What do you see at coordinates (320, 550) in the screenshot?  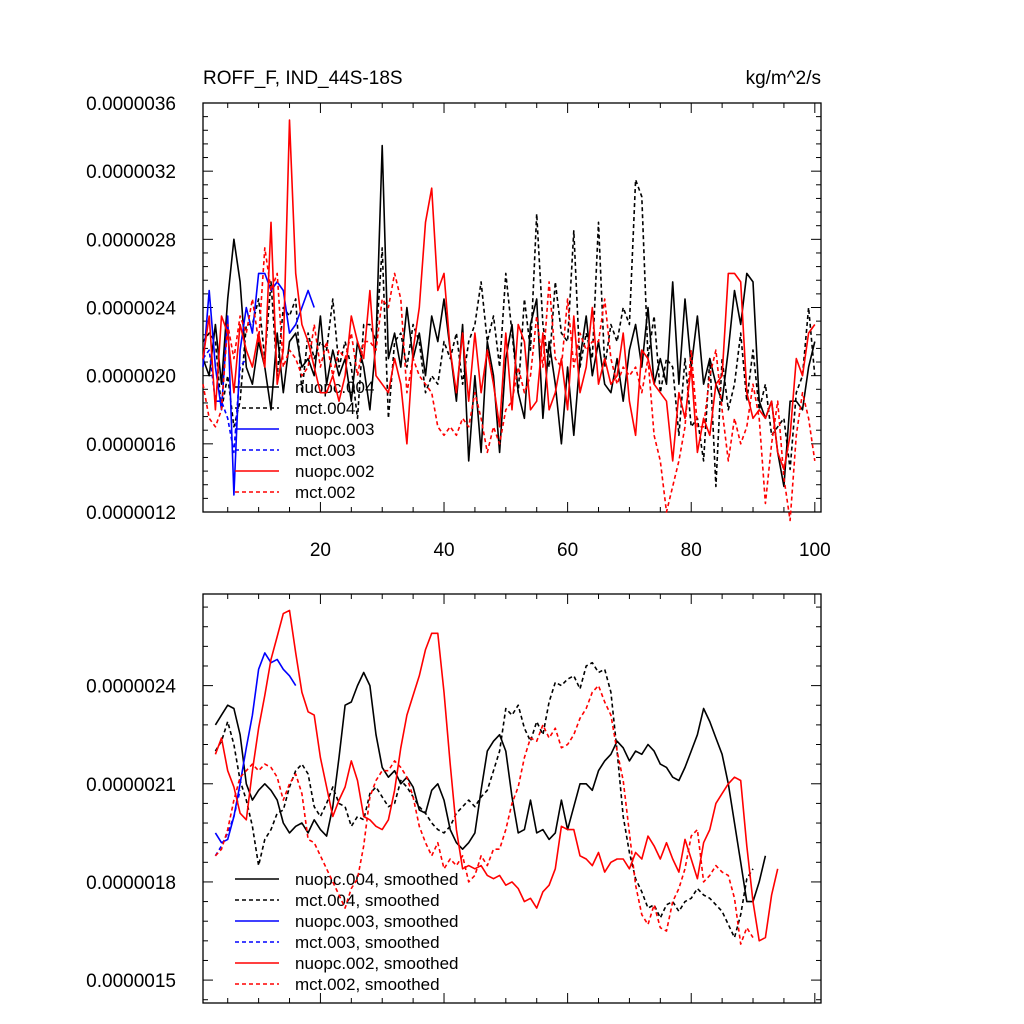 I see `x-tick-label: 20` at bounding box center [320, 550].